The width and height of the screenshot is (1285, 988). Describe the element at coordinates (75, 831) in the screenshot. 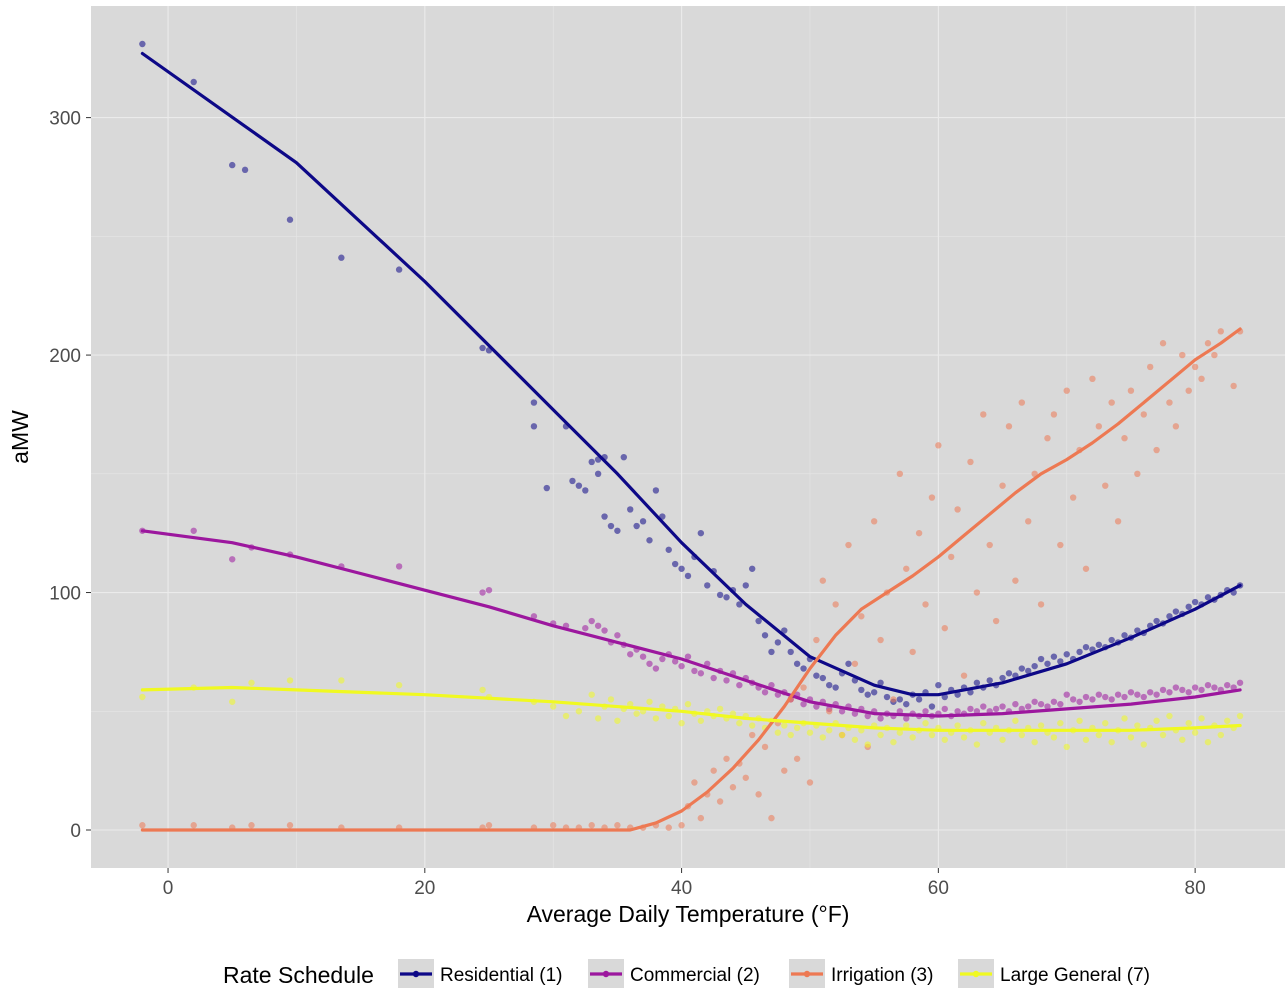

I see `y-tick-label: 0` at that location.